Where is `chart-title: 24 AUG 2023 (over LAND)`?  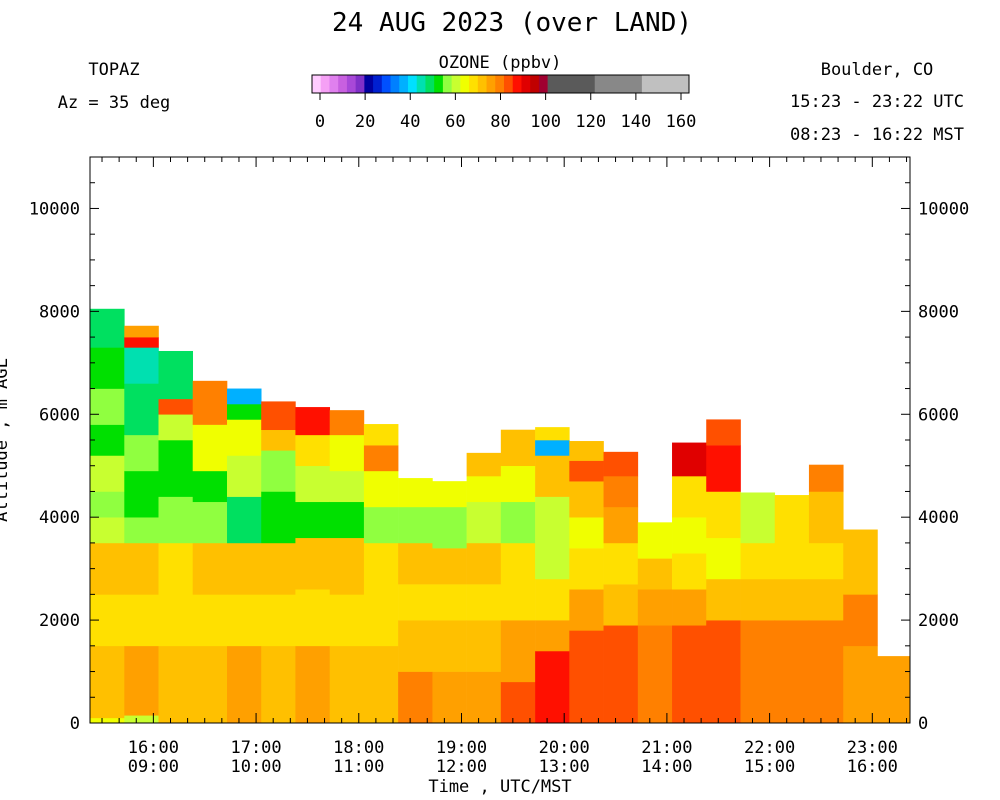
chart-title: 24 AUG 2023 (over LAND) is located at coordinates (512, 23).